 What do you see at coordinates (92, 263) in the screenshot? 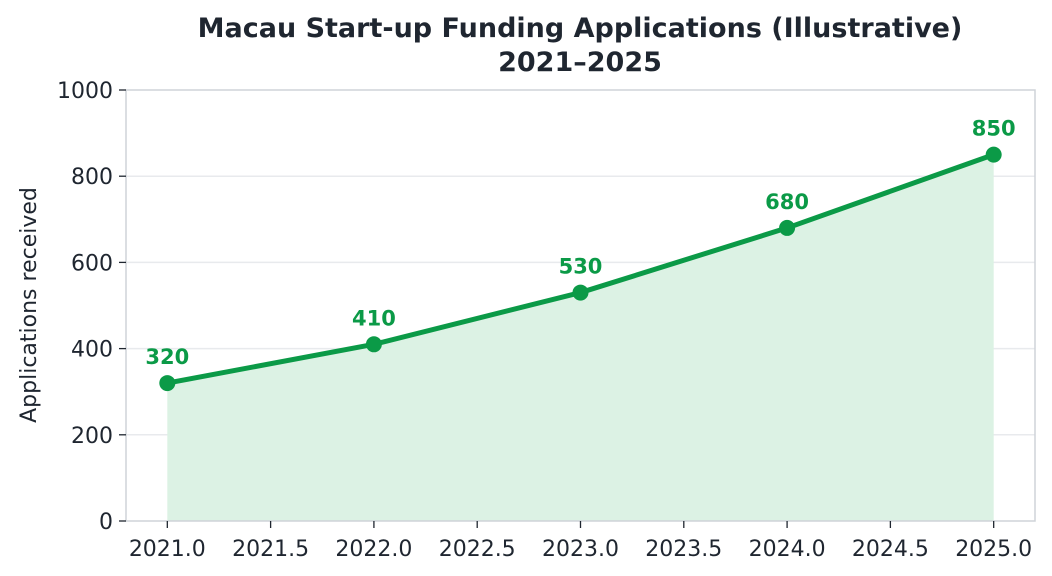
I see `y-tick-label: 600` at bounding box center [92, 263].